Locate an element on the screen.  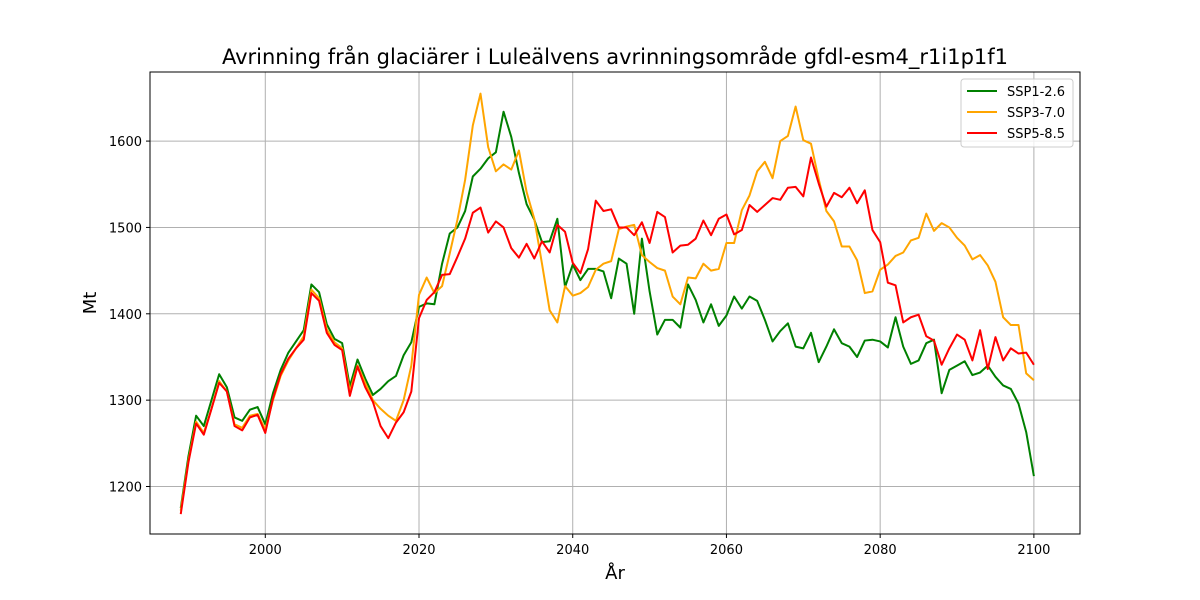
legend: SSP1-2.6 SSP3-7.0 SSP5-8.5 is located at coordinates (1017, 113).